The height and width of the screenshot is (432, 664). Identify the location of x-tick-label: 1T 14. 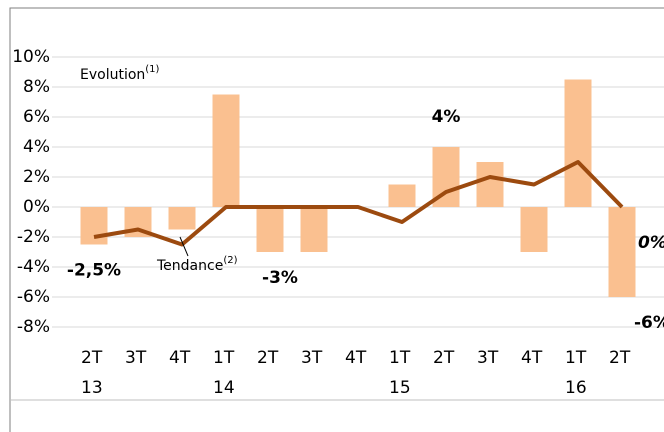
(224, 373).